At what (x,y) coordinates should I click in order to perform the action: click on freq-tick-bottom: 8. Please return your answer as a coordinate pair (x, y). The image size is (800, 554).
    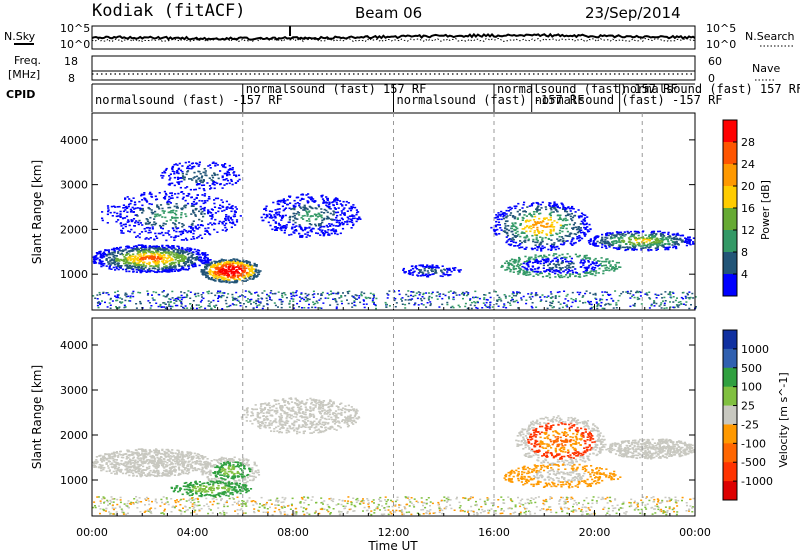
    Looking at the image, I should click on (71, 78).